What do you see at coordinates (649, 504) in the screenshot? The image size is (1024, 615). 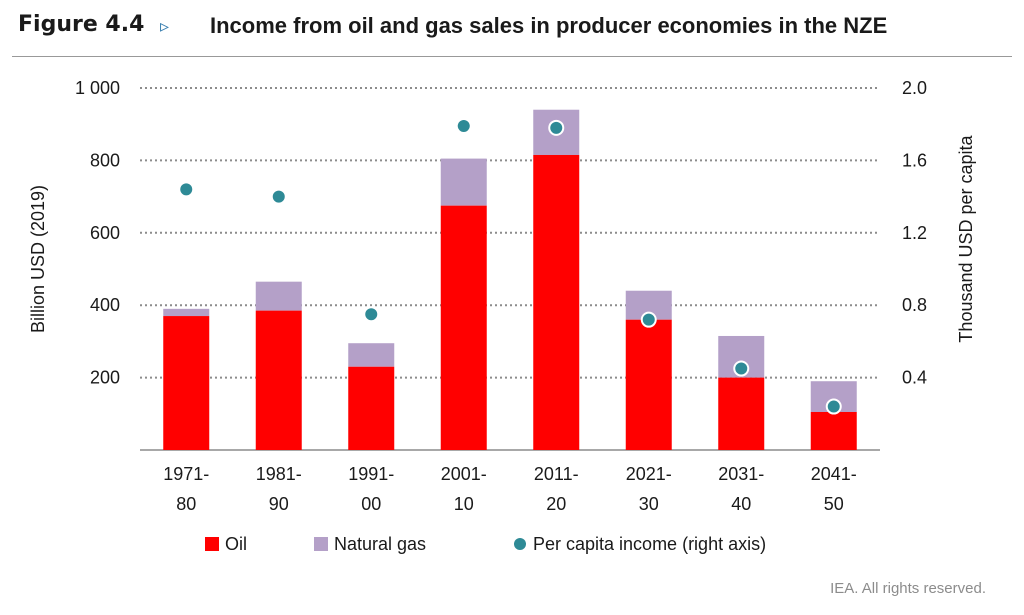 I see `x-tick-label: 30` at bounding box center [649, 504].